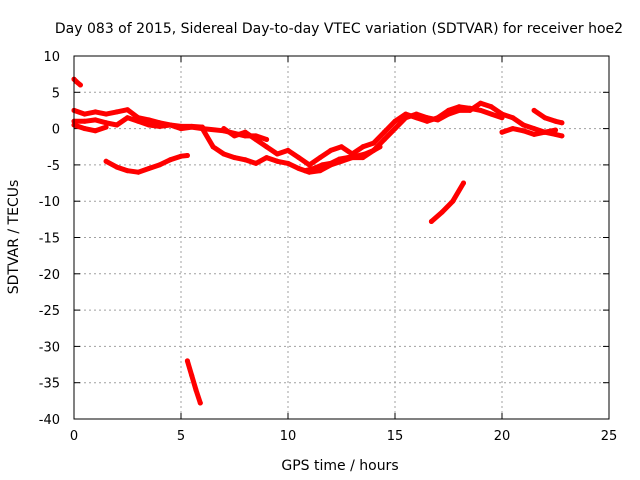  What do you see at coordinates (181, 436) in the screenshot?
I see `x-tick-label: 5` at bounding box center [181, 436].